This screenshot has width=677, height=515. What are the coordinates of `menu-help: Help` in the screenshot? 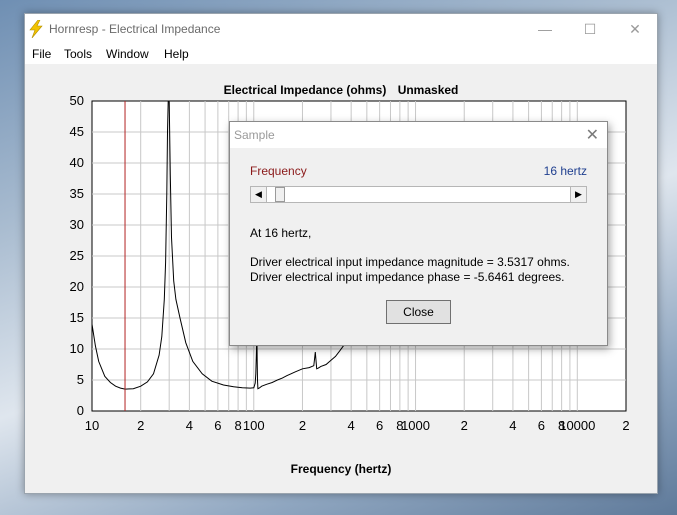 It's located at (176, 54).